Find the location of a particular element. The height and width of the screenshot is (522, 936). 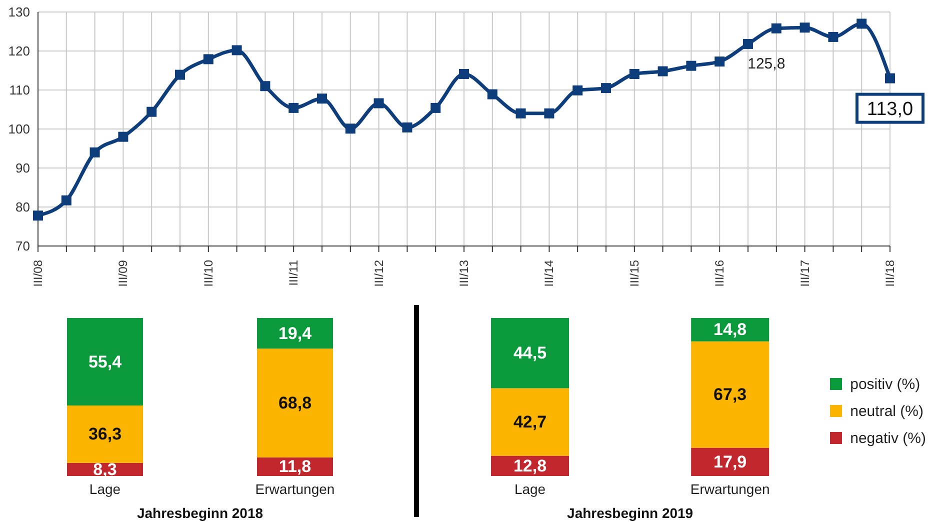

y-tick-label: 70 is located at coordinates (23, 246).